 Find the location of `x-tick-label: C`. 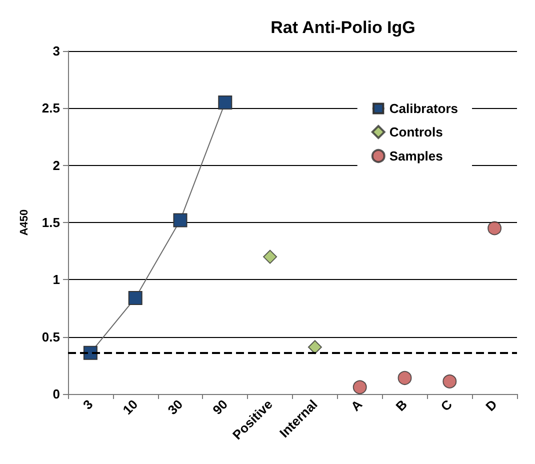

x-tick-label: C is located at coordinates (447, 405).